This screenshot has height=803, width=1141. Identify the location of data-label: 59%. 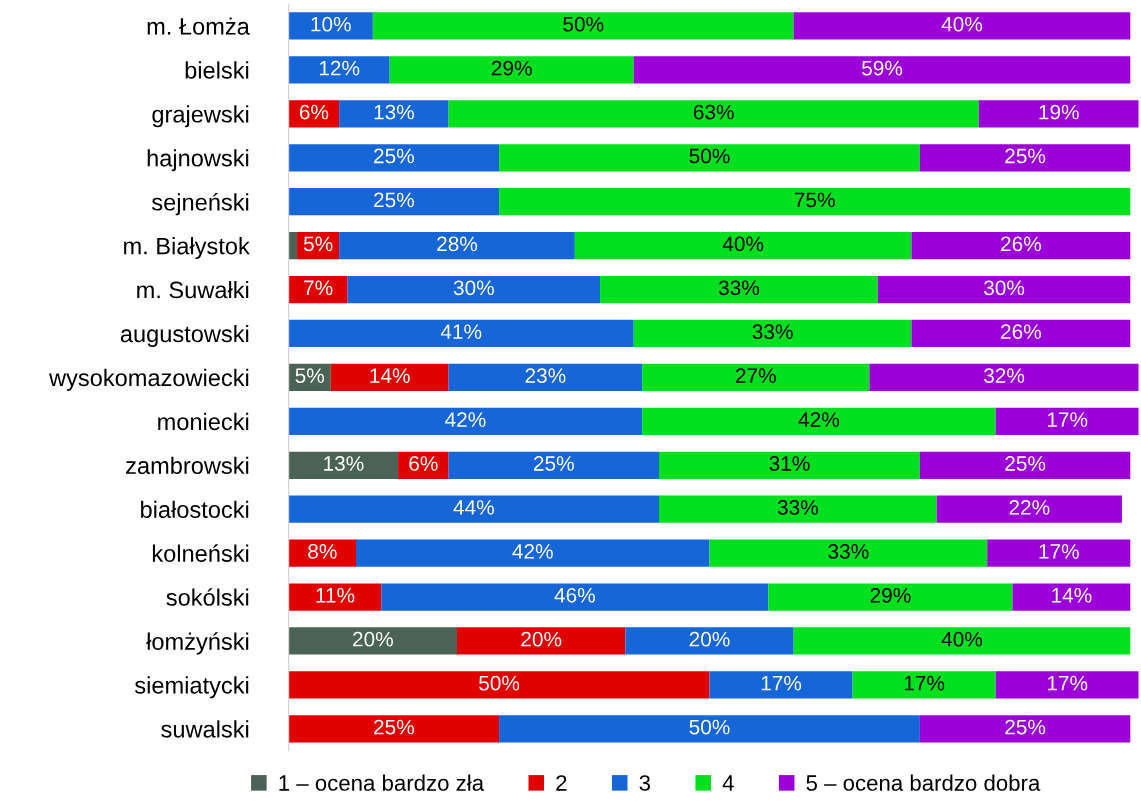
(882, 68).